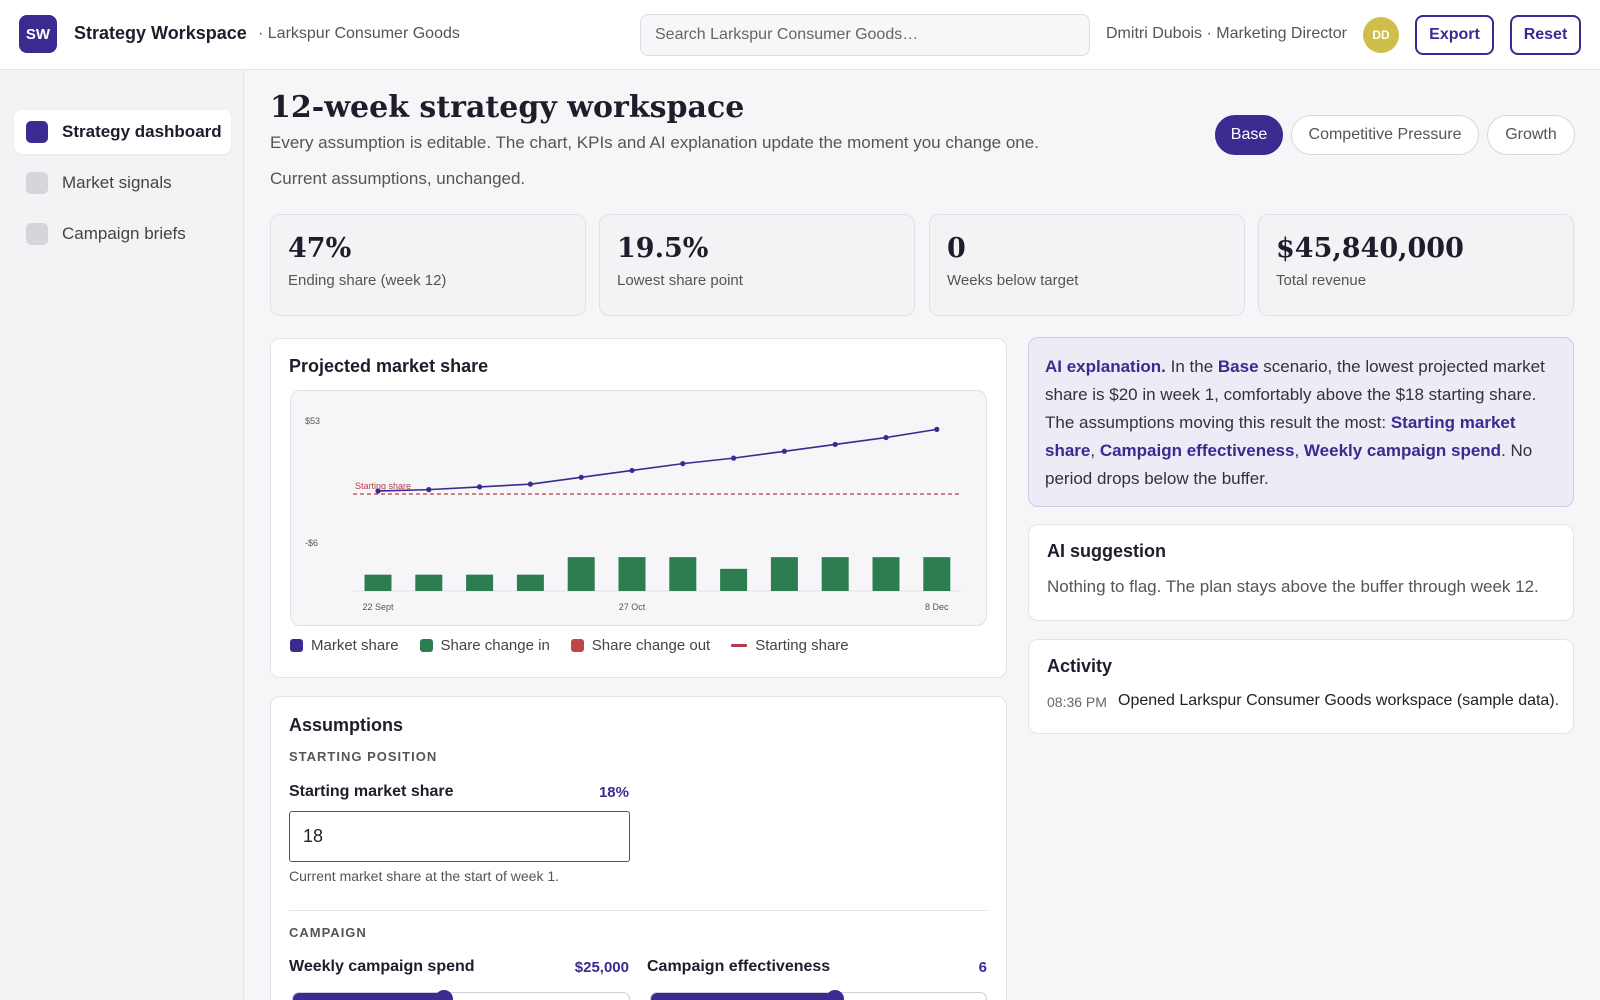 This screenshot has height=1000, width=1600. Describe the element at coordinates (1531, 135) in the screenshot. I see `scenario-growth-button: Growth` at that location.